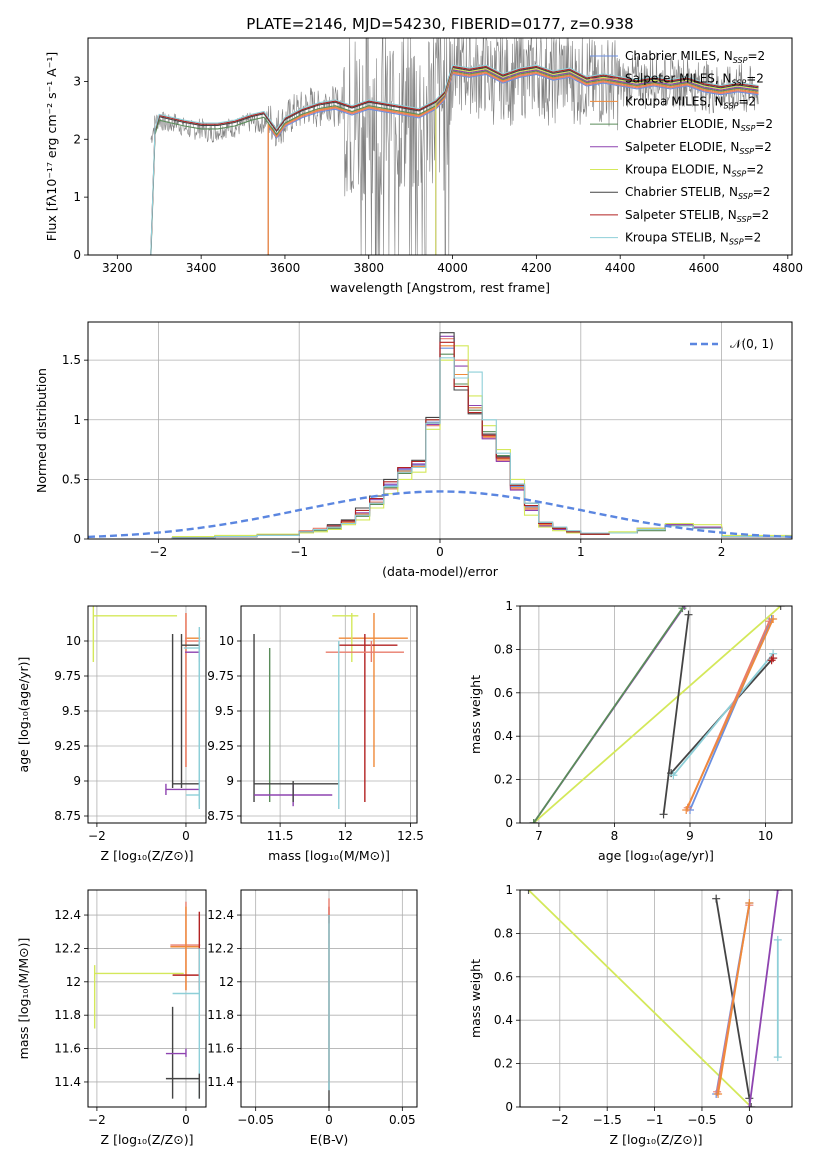 The height and width of the screenshot is (1170, 819). What do you see at coordinates (71, 479) in the screenshot?
I see `ytick-label-residuals-1: 0.5` at bounding box center [71, 479].